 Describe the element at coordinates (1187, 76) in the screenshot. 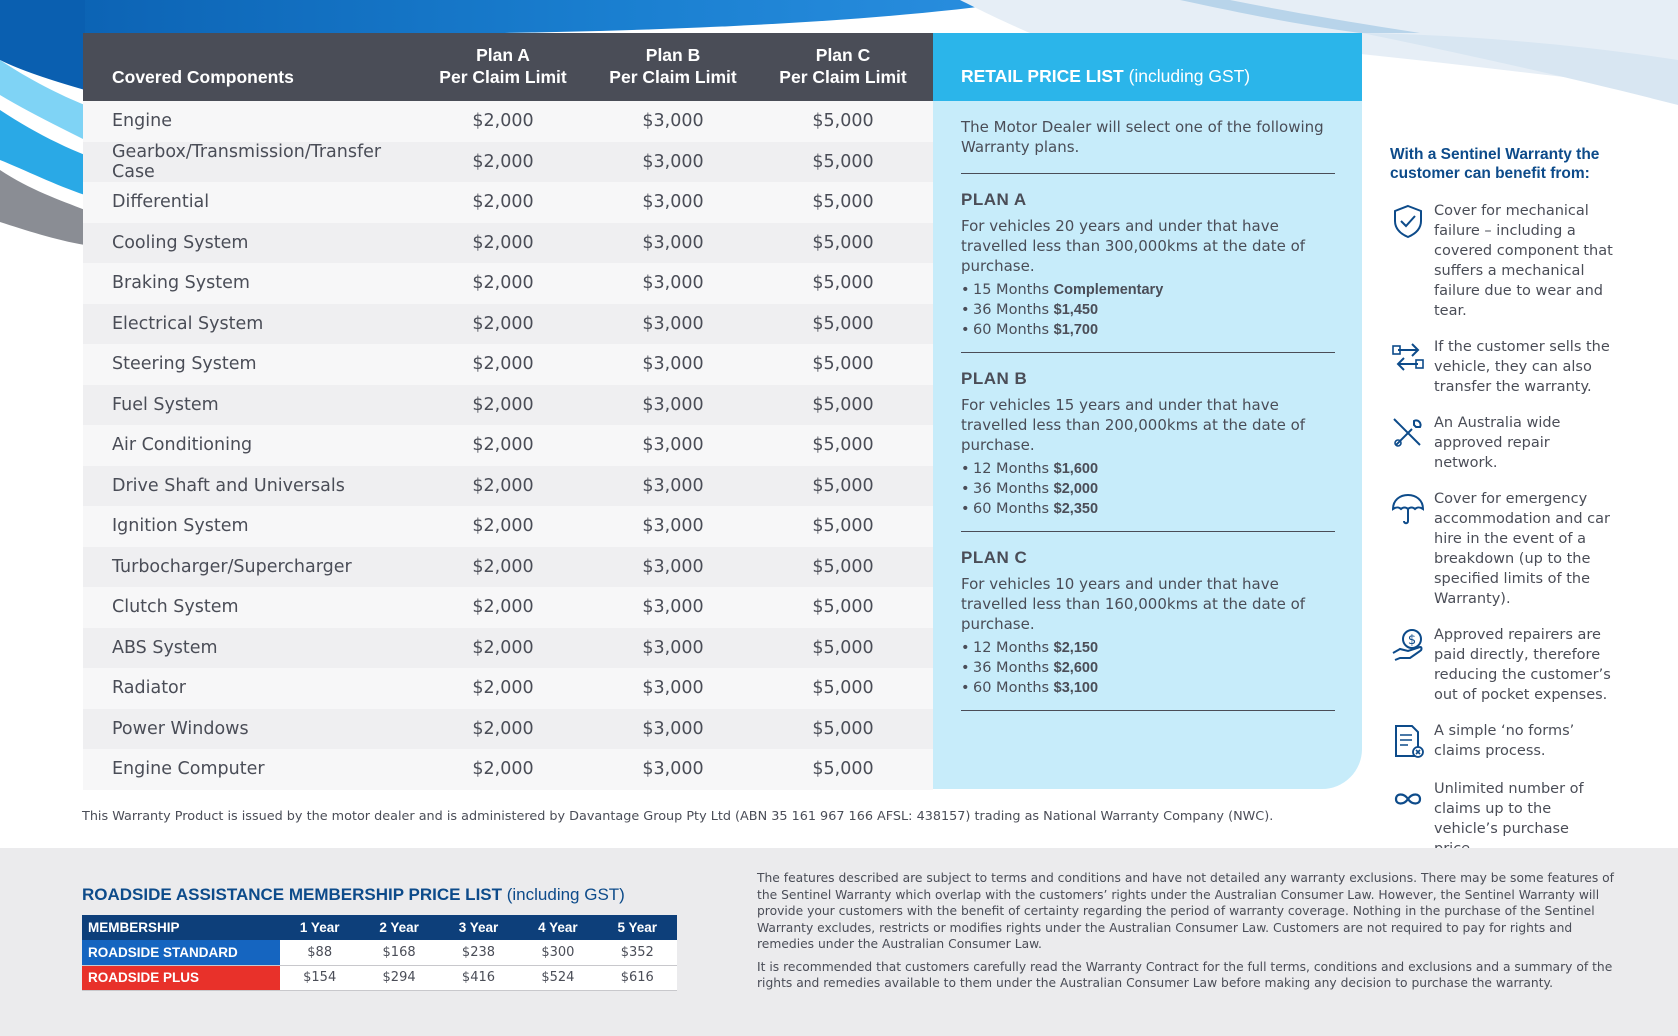

I see `retail-title-rest: (including GST)` at that location.